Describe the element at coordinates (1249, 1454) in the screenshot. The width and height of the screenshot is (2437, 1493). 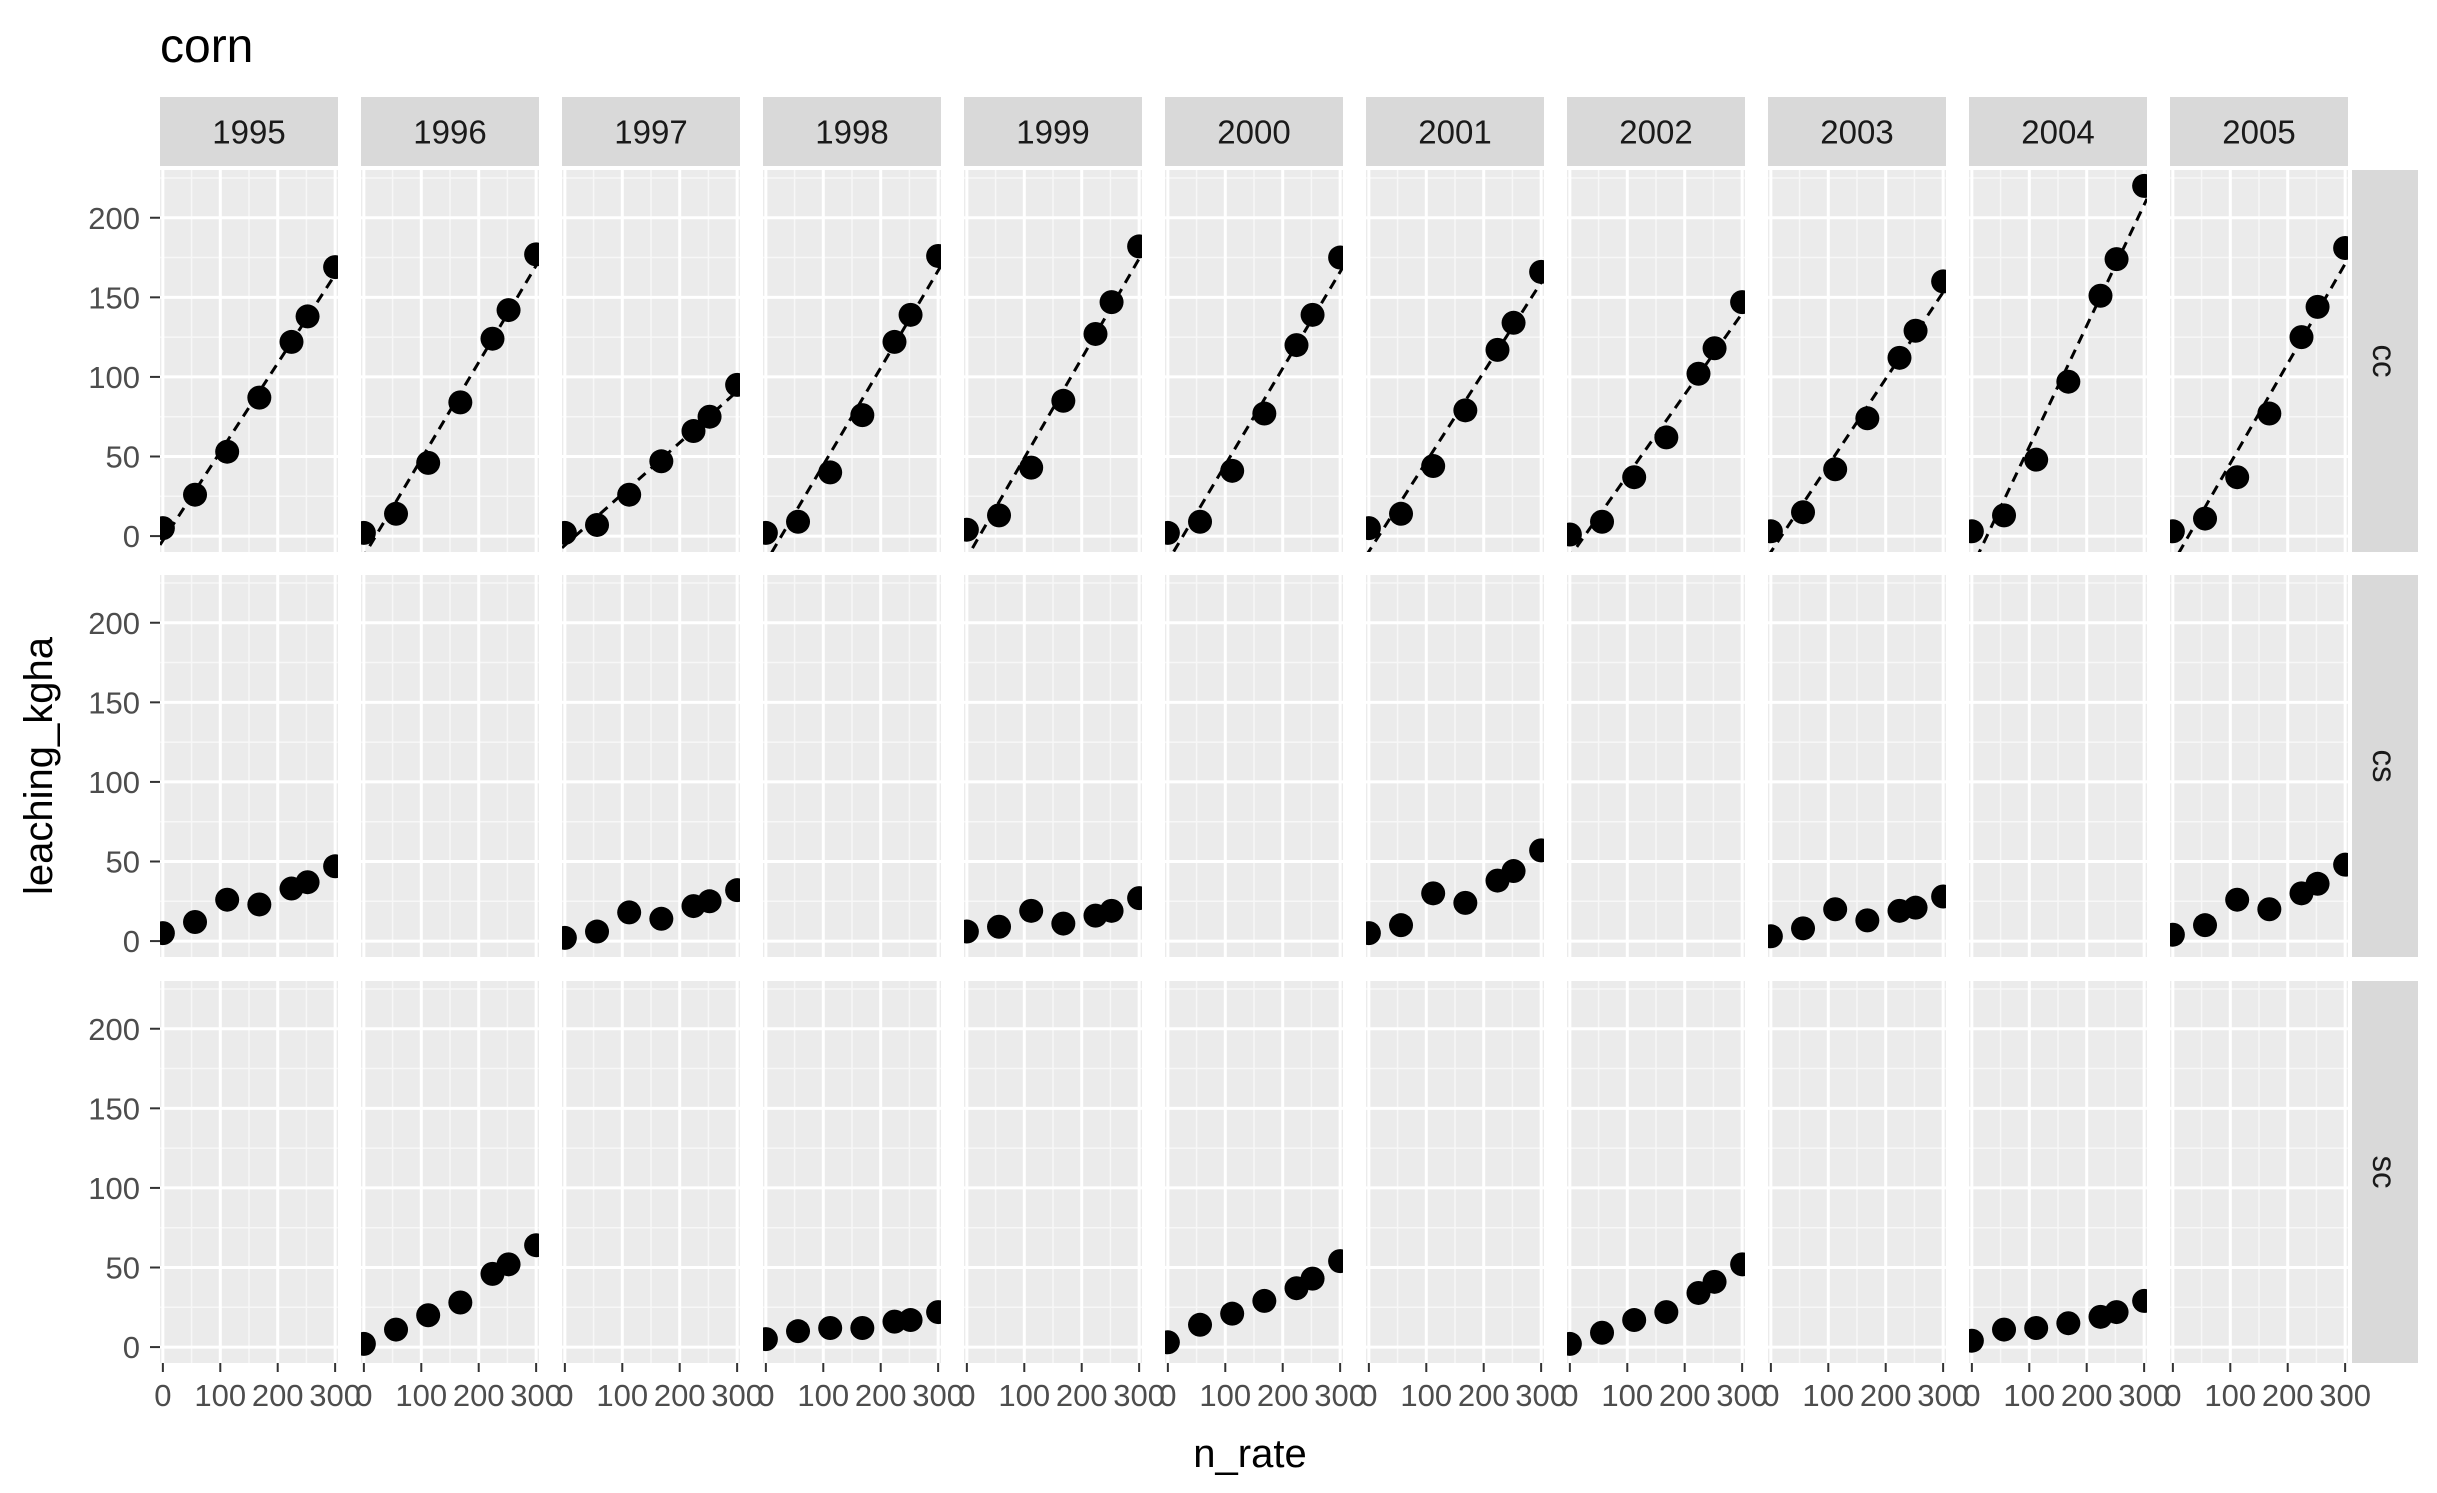
I see `x-axis-title: n_rate` at that location.